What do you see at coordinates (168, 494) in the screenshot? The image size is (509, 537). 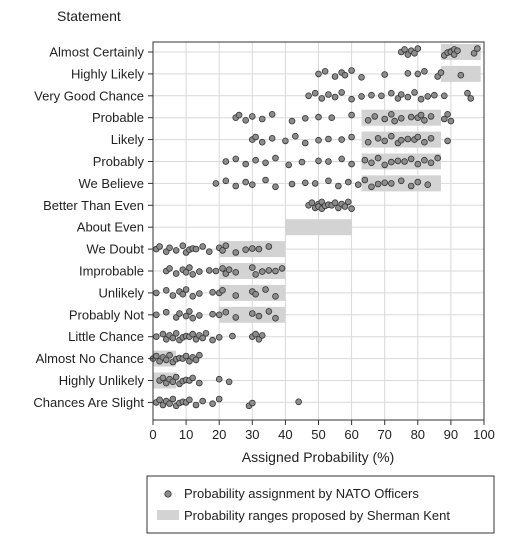 I see `legend-point-symbol` at bounding box center [168, 494].